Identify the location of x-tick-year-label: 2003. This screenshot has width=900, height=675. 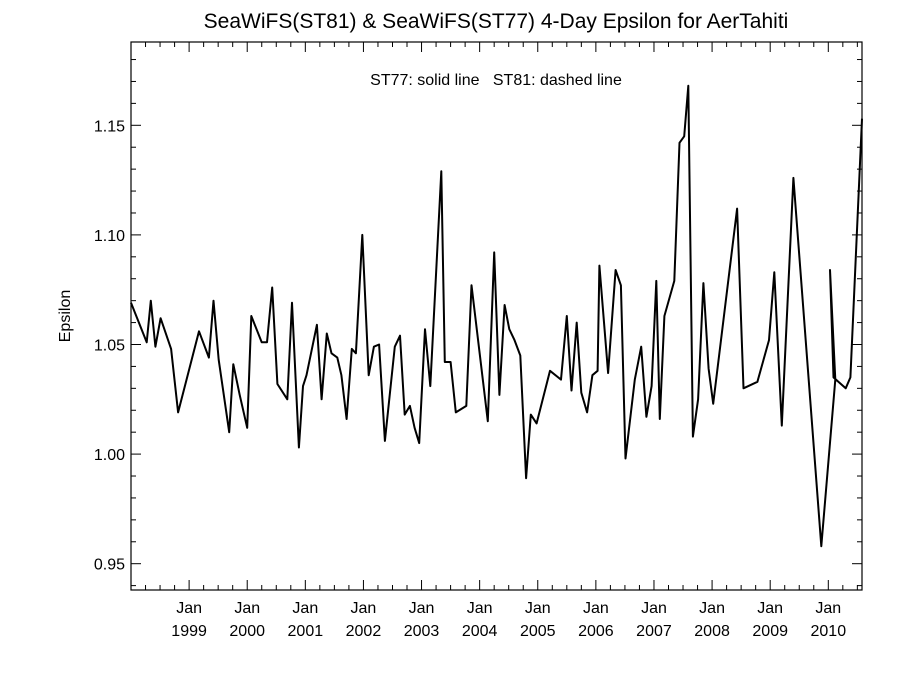
(422, 631).